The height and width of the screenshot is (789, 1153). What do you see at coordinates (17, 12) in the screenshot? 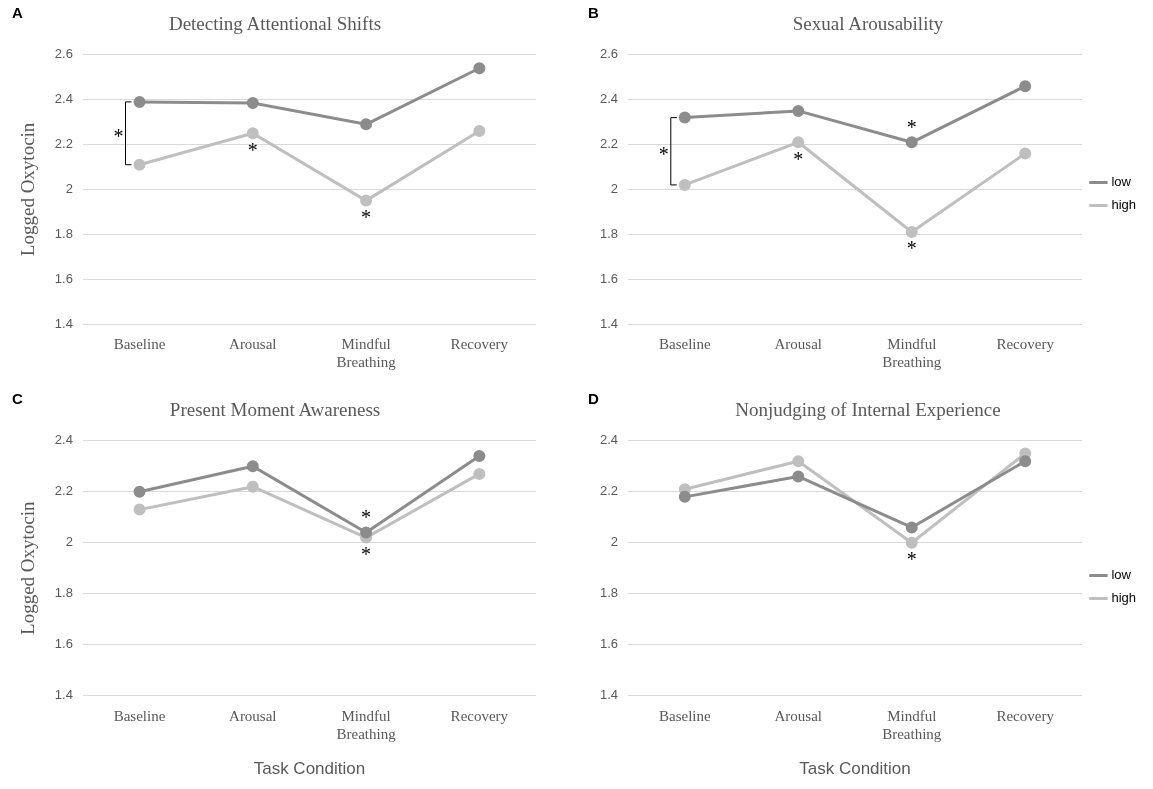
I see `text: A` at bounding box center [17, 12].